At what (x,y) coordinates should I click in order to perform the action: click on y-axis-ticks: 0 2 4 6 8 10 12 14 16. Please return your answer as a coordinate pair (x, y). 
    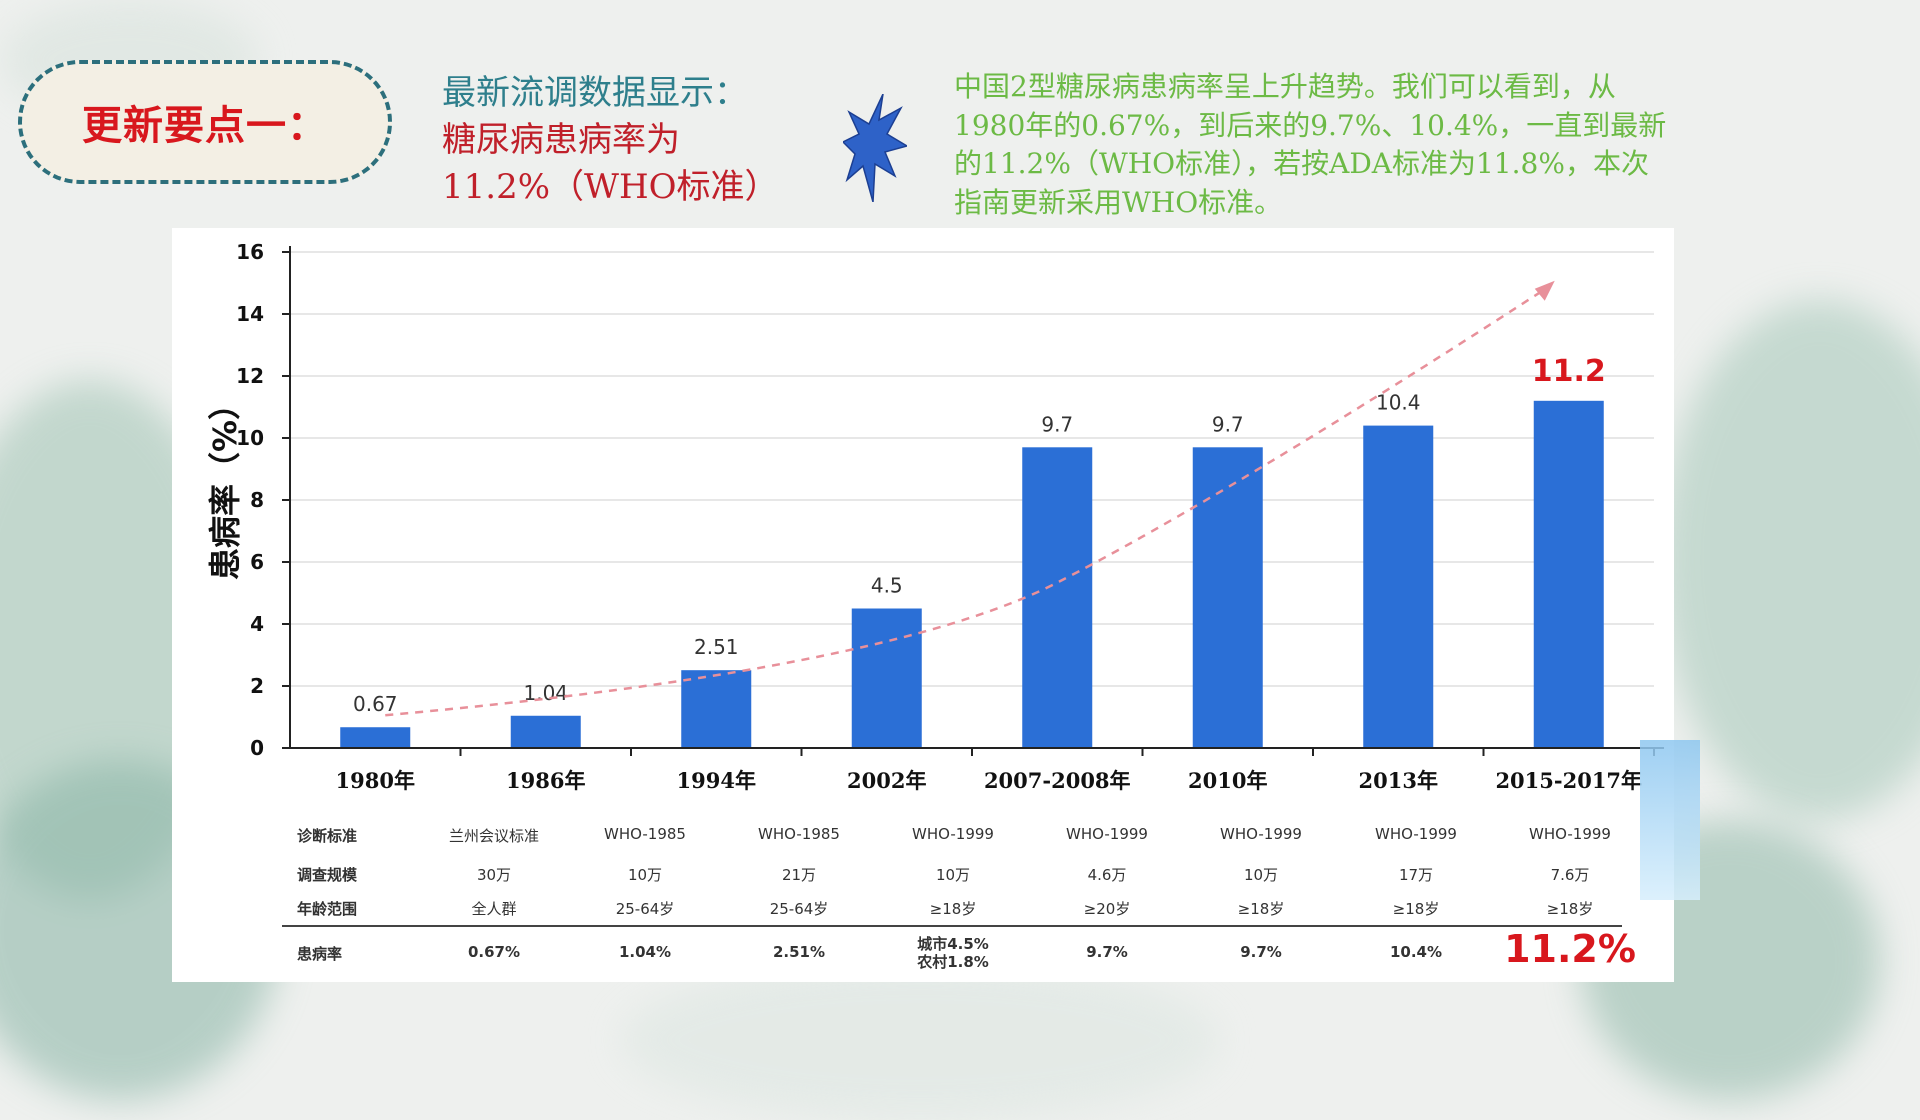
    Looking at the image, I should click on (263, 500).